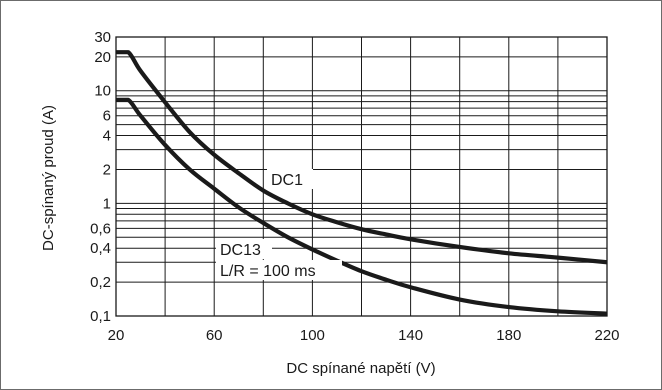 The image size is (662, 390). What do you see at coordinates (312, 335) in the screenshot?
I see `x-tick-label: 100` at bounding box center [312, 335].